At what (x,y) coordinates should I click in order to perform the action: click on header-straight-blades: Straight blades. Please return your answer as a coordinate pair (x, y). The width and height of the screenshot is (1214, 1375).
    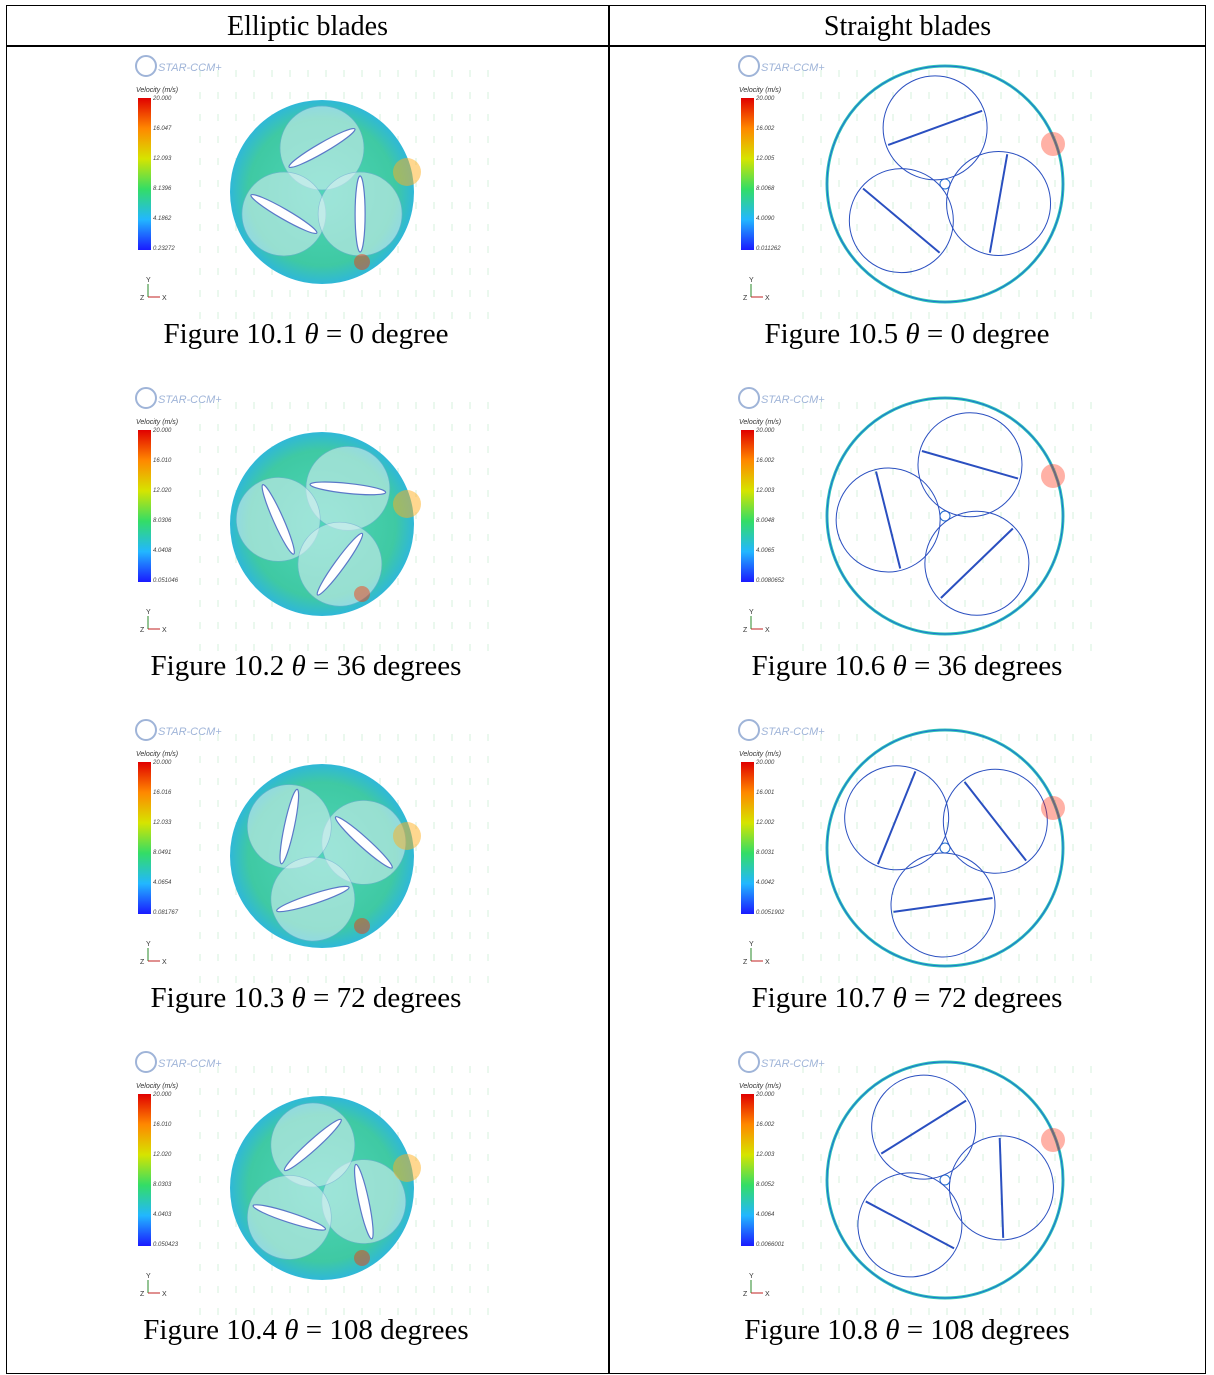
    Looking at the image, I should click on (907, 26).